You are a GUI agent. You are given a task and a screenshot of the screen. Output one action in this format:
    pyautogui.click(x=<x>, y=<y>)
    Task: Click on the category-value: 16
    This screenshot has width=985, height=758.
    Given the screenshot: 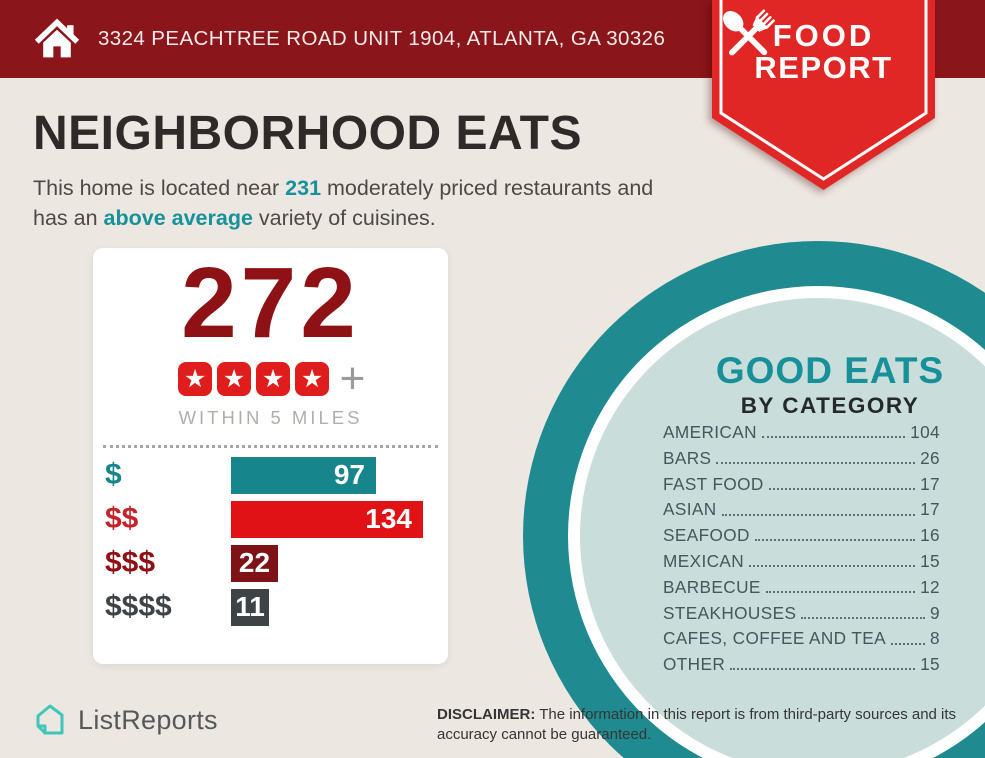 What is the action you would take?
    pyautogui.click(x=930, y=535)
    